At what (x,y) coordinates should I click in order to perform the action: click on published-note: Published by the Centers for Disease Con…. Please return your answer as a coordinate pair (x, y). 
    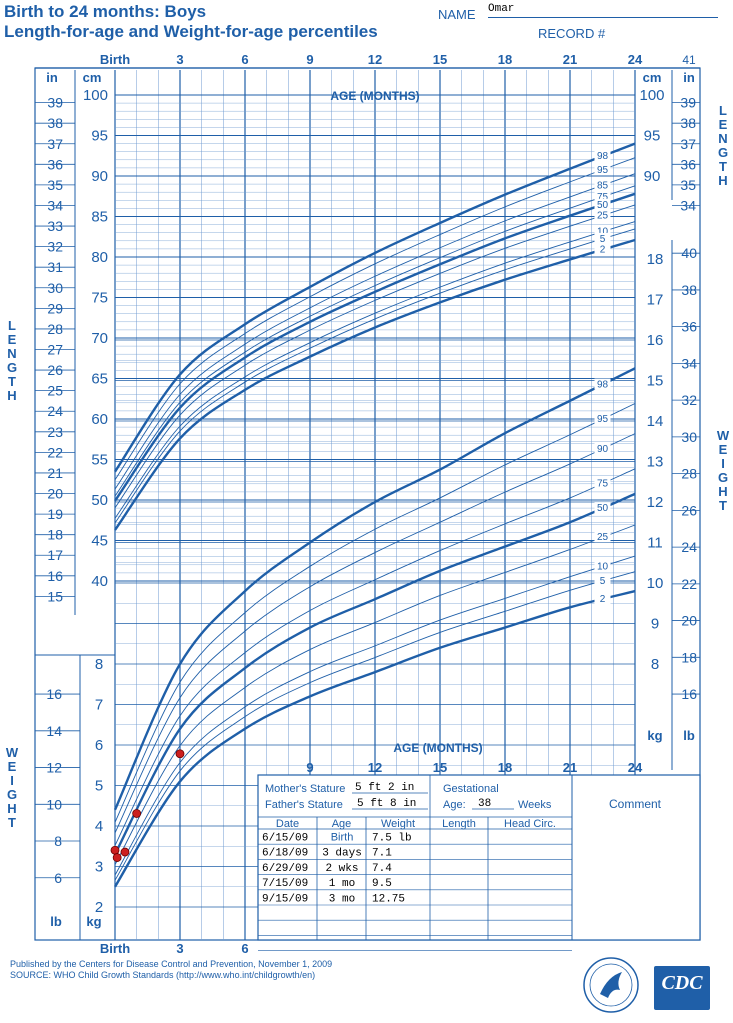
    Looking at the image, I should click on (171, 964).